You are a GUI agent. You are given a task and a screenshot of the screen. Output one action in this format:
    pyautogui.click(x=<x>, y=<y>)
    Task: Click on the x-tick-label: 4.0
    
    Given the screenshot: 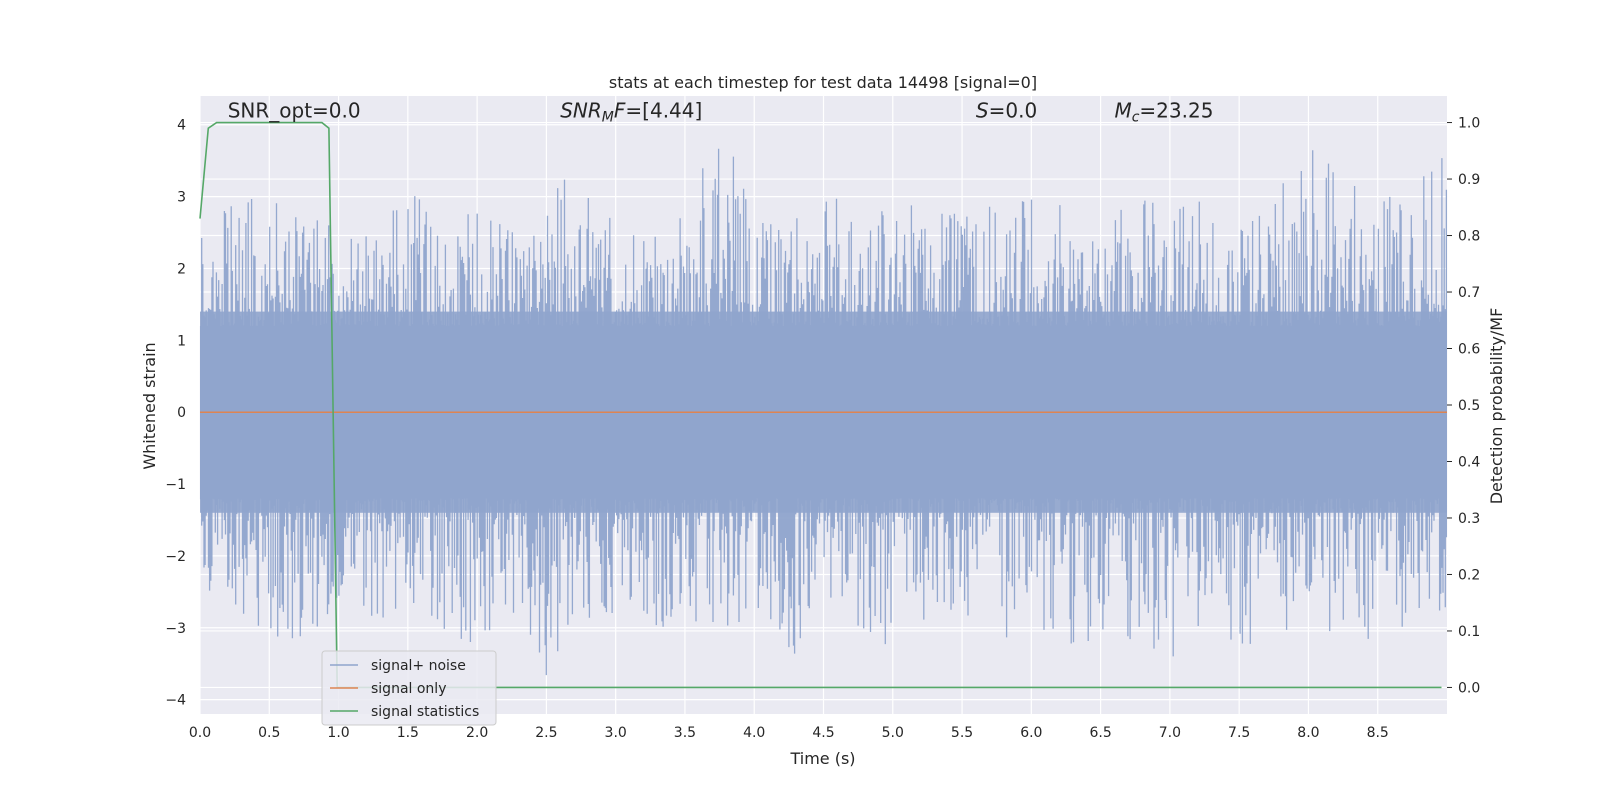 What is the action you would take?
    pyautogui.click(x=754, y=733)
    